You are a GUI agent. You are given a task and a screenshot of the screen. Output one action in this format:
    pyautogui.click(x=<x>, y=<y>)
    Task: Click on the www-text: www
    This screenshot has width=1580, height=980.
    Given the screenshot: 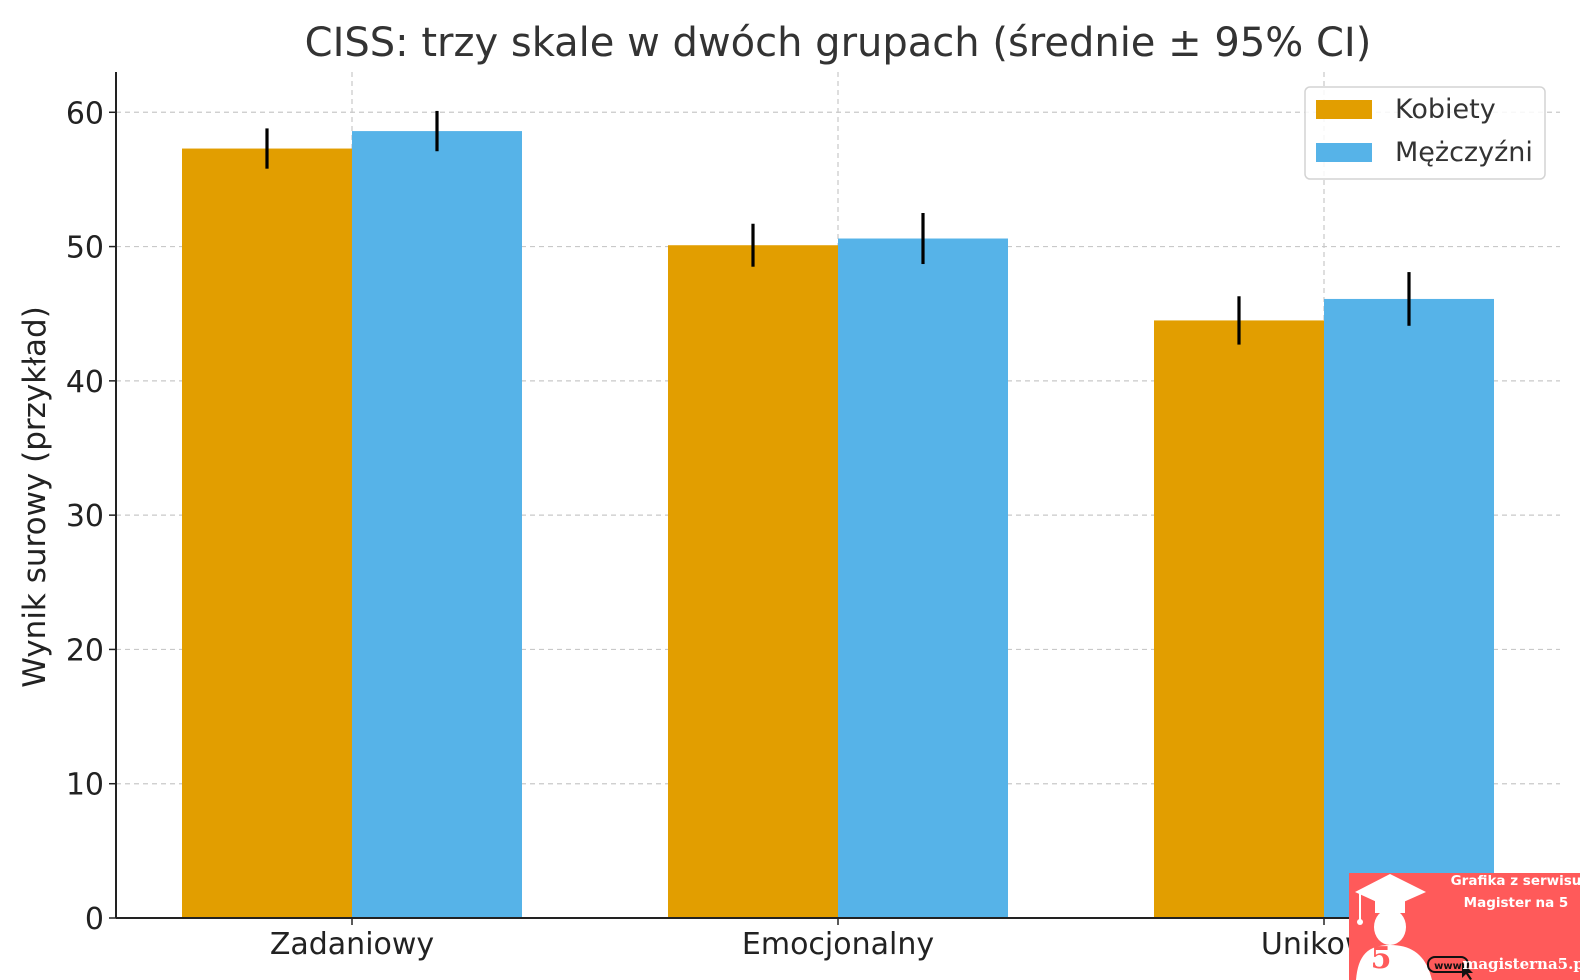 What is the action you would take?
    pyautogui.click(x=1448, y=966)
    